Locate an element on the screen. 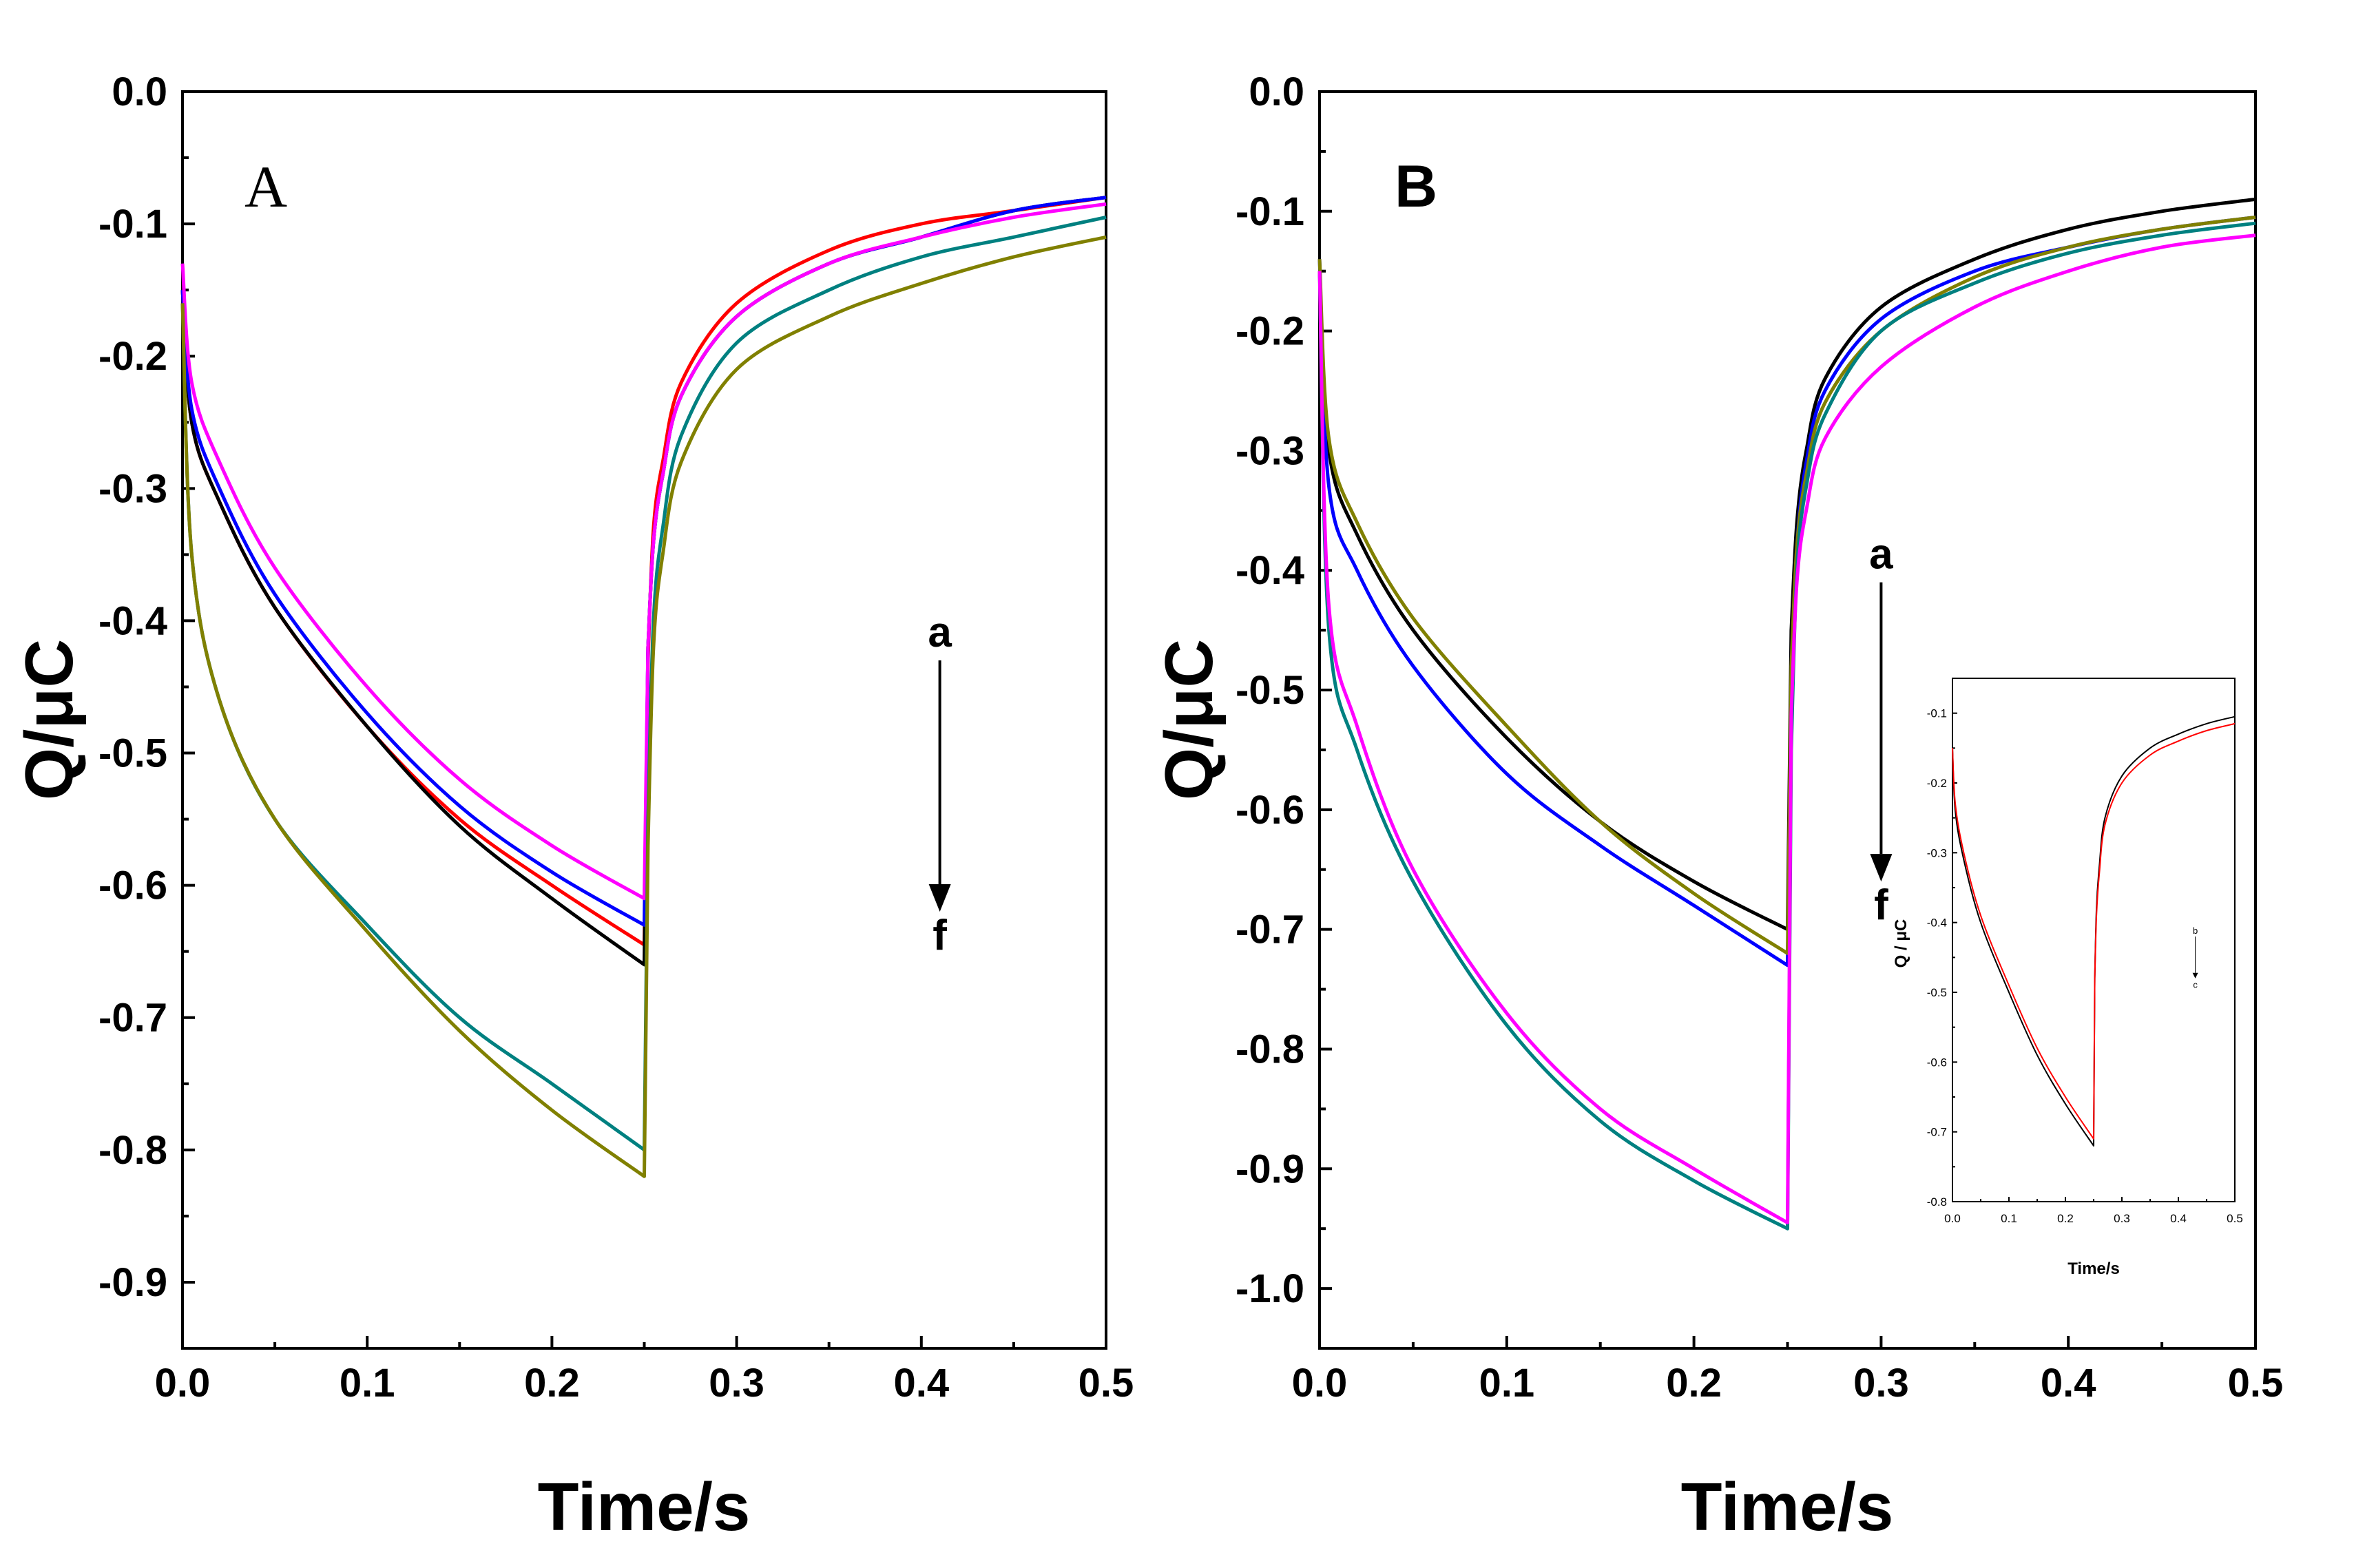 The width and height of the screenshot is (2365, 1568). y-tick-label: -1.0 is located at coordinates (1270, 1288).